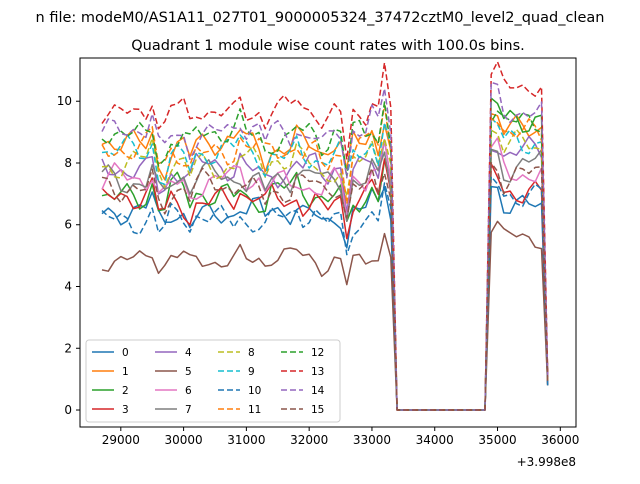 This screenshot has height=484, width=640. What do you see at coordinates (236, 353) in the screenshot?
I see `legend-item: 8` at bounding box center [236, 353].